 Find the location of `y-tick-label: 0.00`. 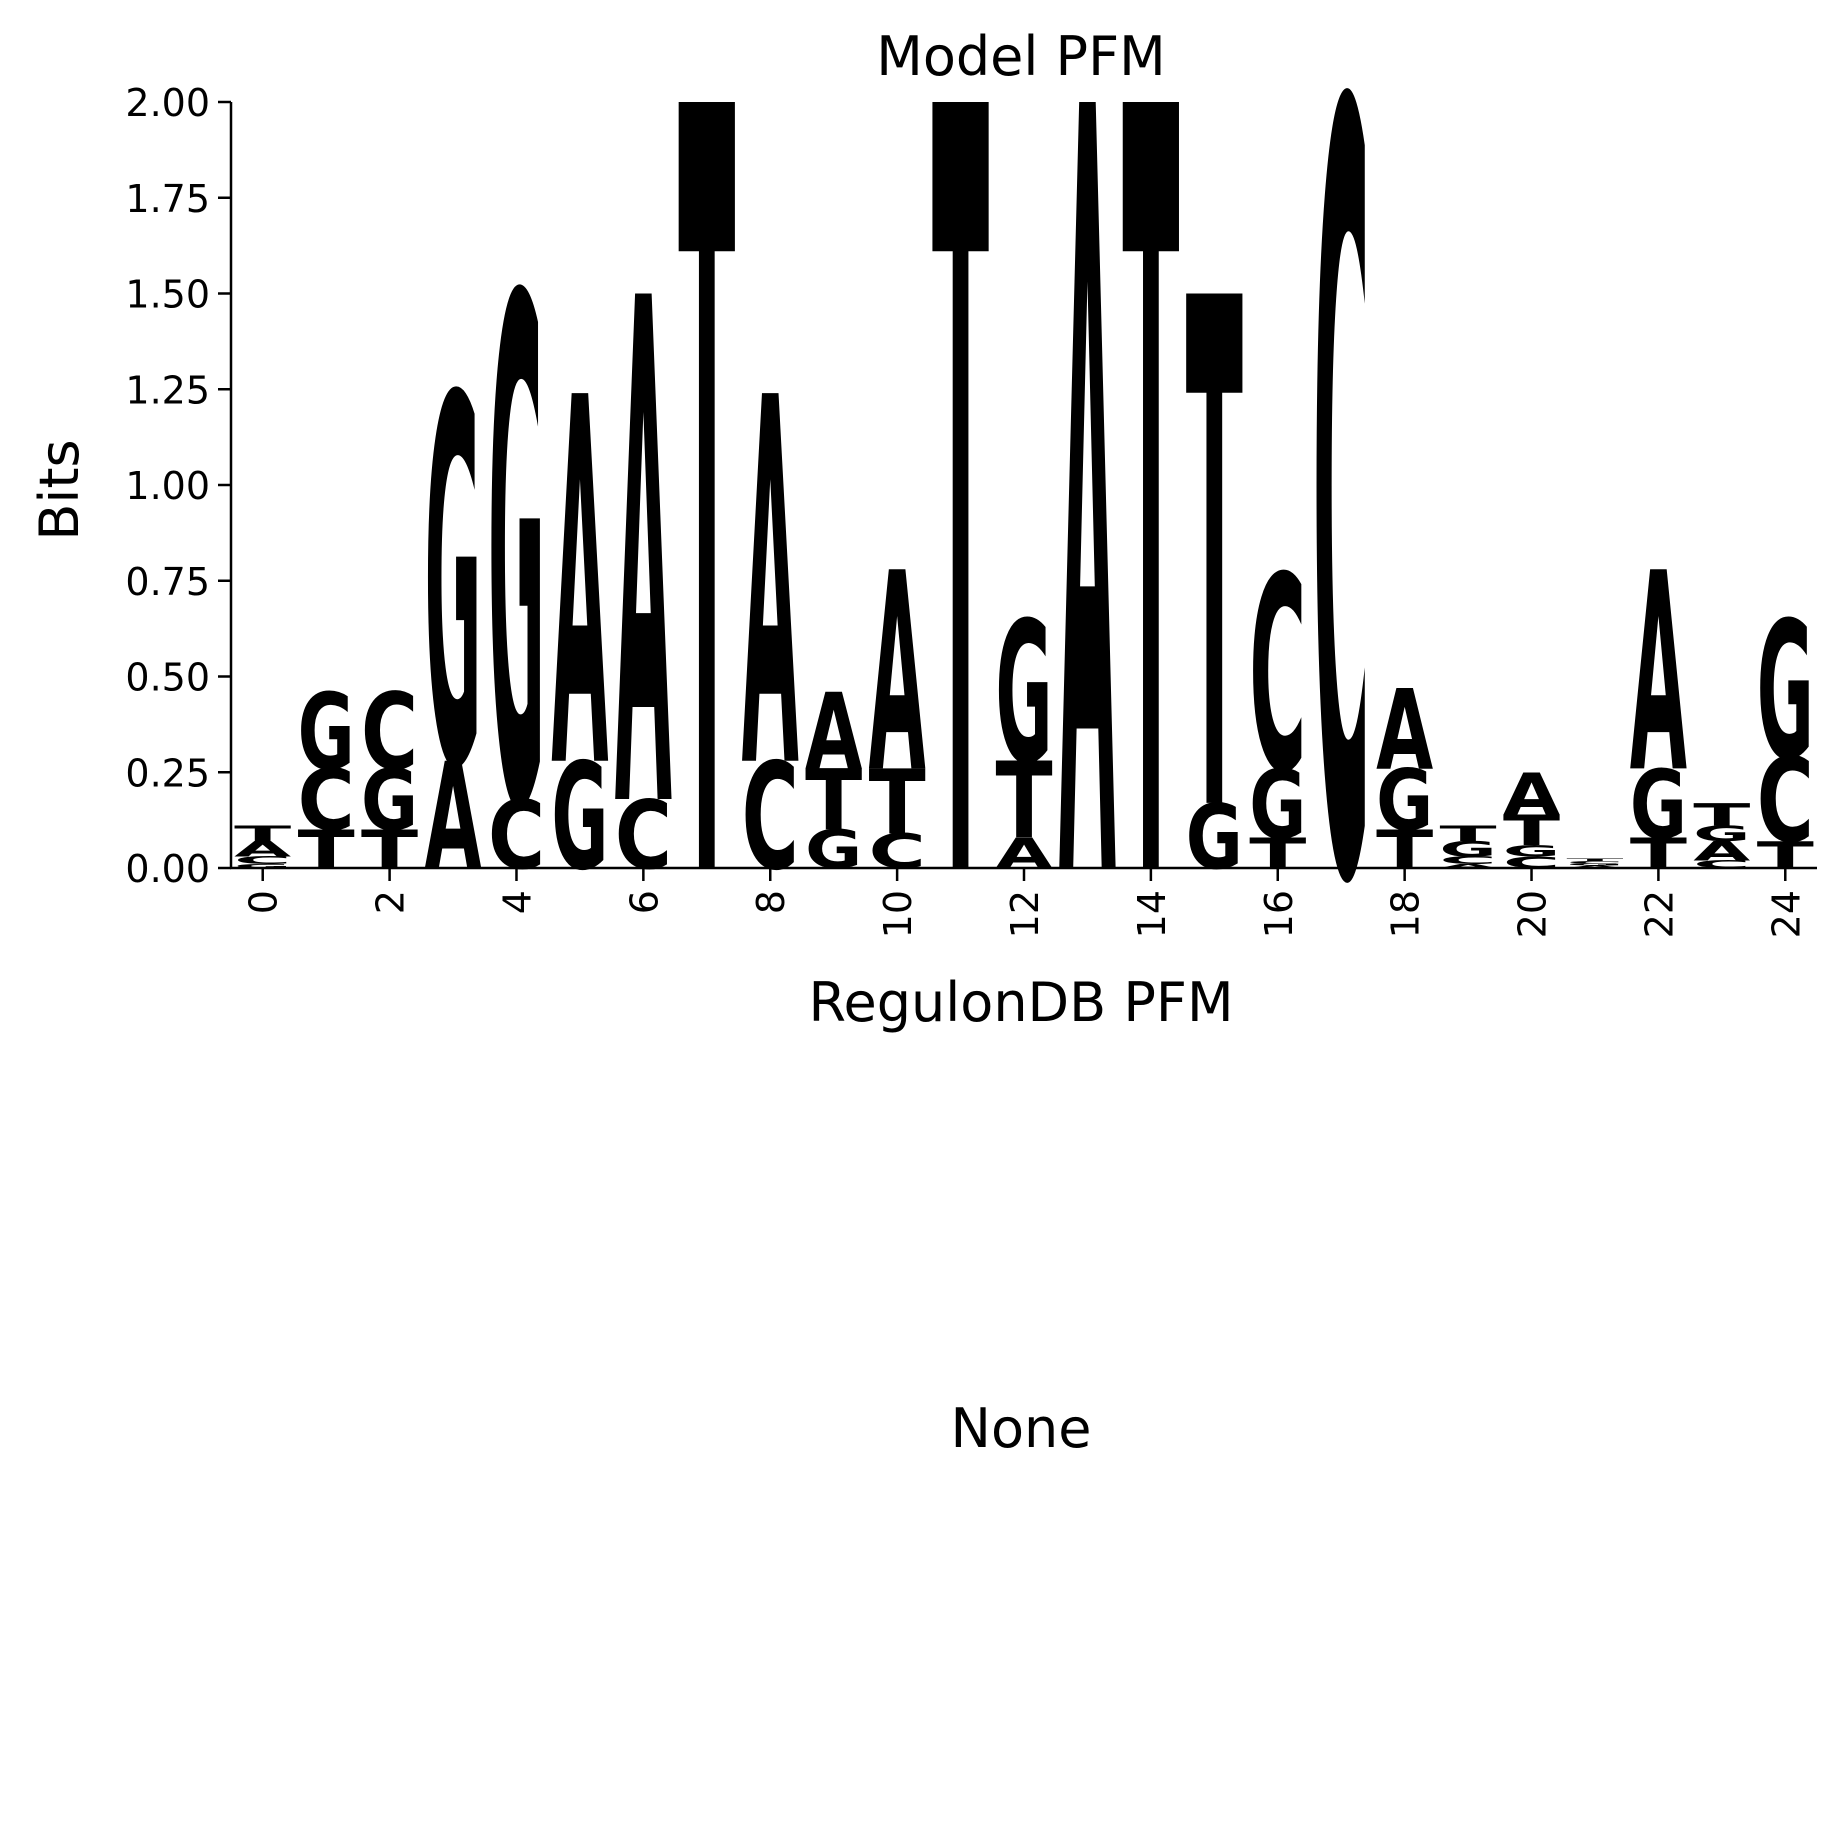

y-tick-label: 0.00 is located at coordinates (167, 869).